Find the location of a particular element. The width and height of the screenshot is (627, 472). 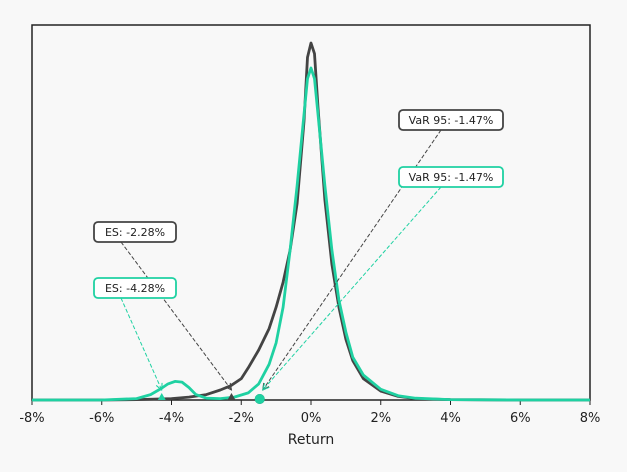

x-tick-label: 2% is located at coordinates (380, 418).